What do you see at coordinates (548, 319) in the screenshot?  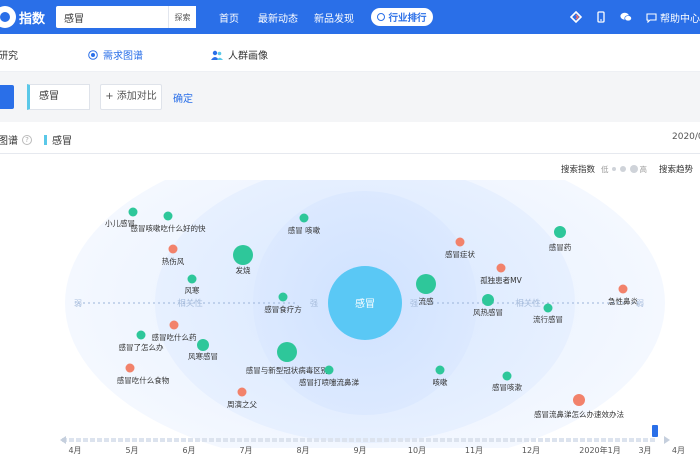 I see `keyword-label: 流行感冒` at bounding box center [548, 319].